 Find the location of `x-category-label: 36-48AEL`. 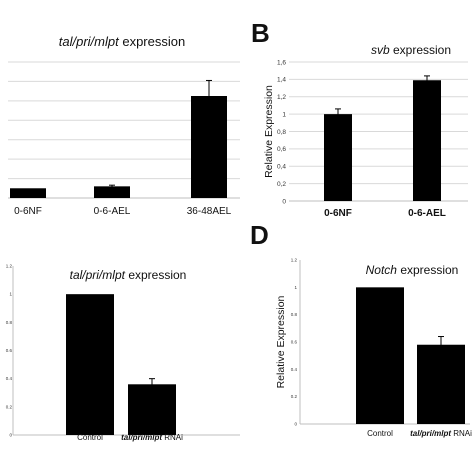

x-category-label: 36-48AEL is located at coordinates (209, 211).